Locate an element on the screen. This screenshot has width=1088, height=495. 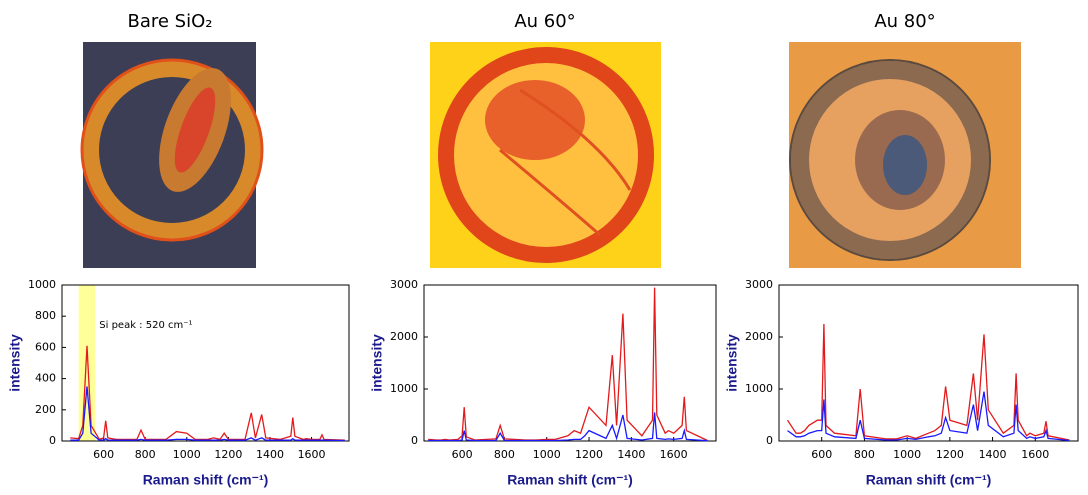
chart-title: Au 80° is located at coordinates (904, 21).